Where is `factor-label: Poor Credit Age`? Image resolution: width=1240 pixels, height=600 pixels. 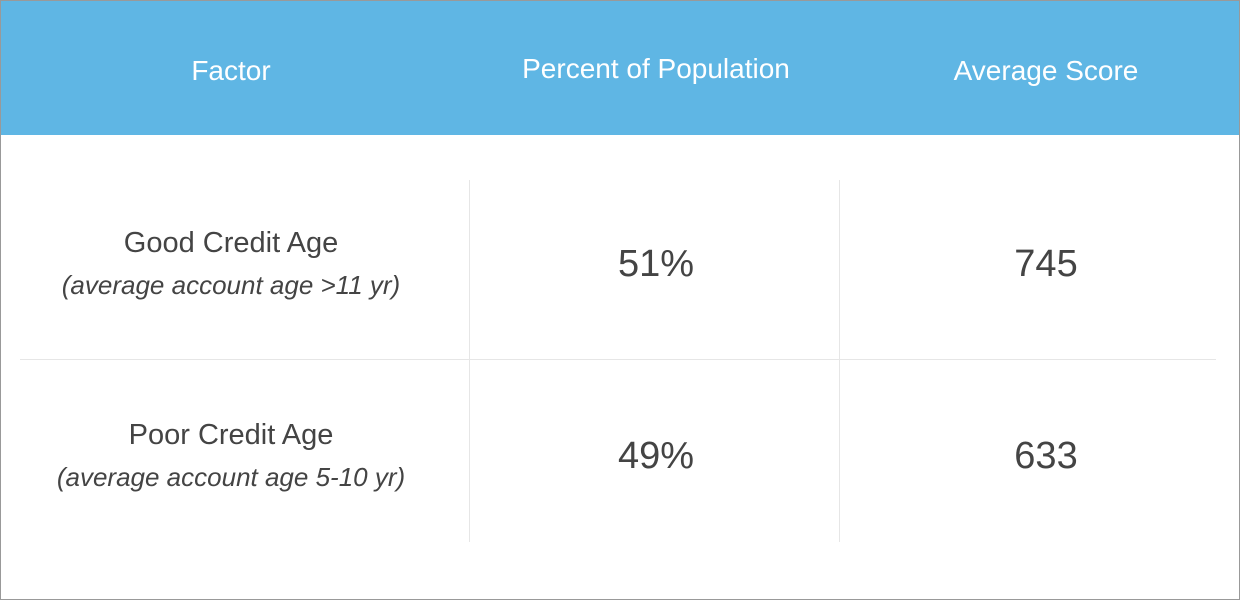 factor-label: Poor Credit Age is located at coordinates (231, 435).